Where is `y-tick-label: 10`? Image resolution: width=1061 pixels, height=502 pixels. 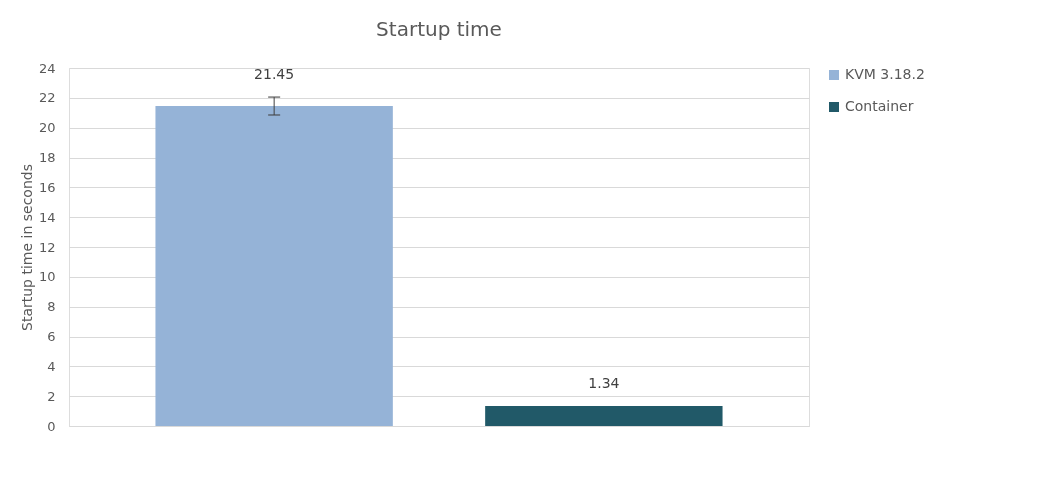
y-tick-label: 10 is located at coordinates (47, 277).